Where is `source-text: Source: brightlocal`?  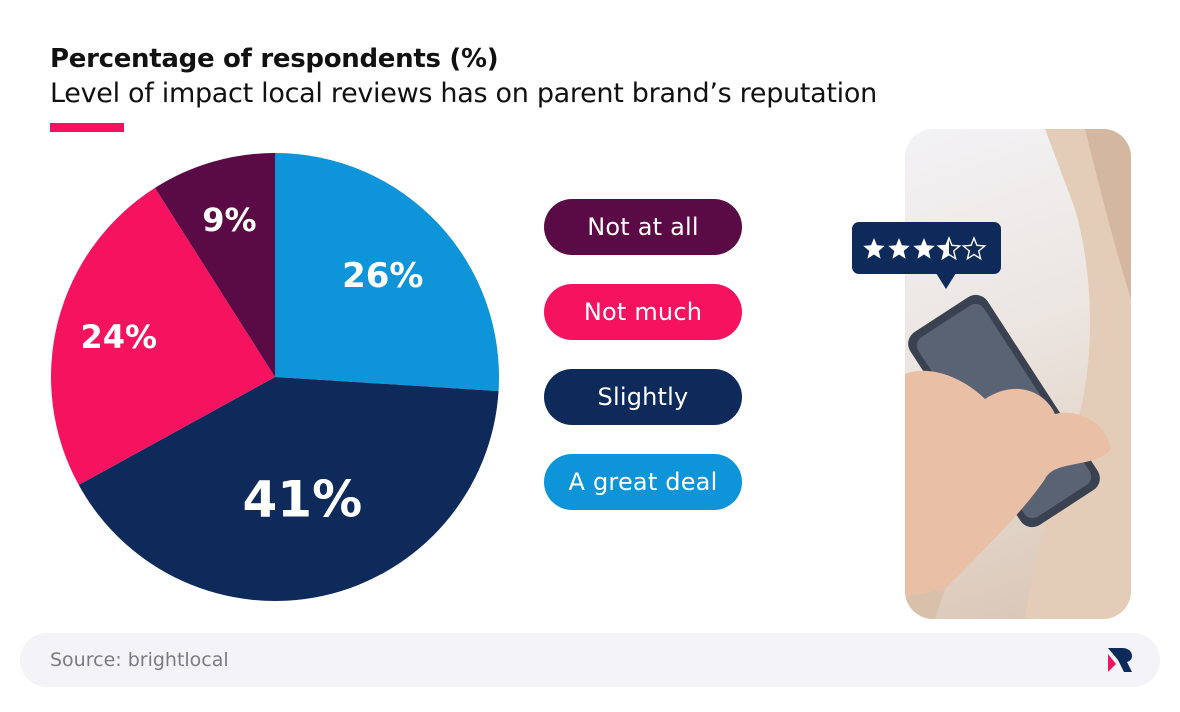
source-text: Source: brightlocal is located at coordinates (139, 660).